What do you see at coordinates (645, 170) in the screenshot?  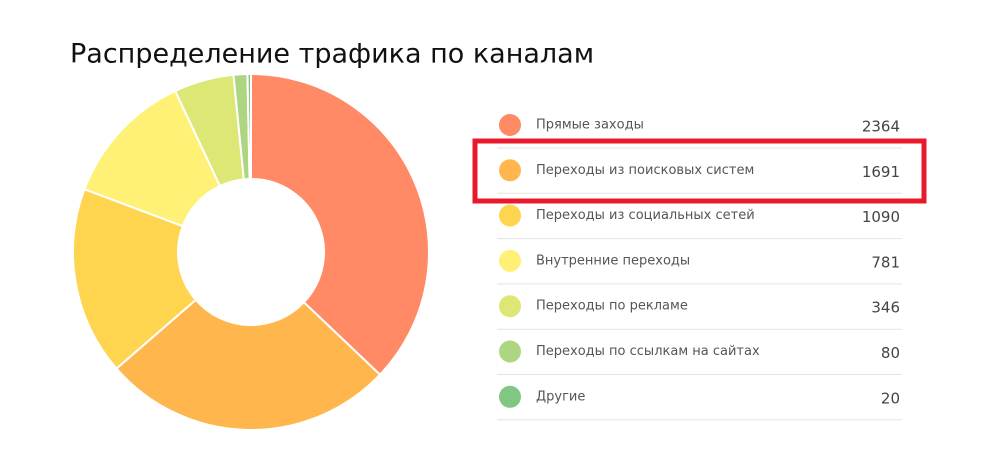 I see `legend-label: Переходы из поисковых систем` at bounding box center [645, 170].